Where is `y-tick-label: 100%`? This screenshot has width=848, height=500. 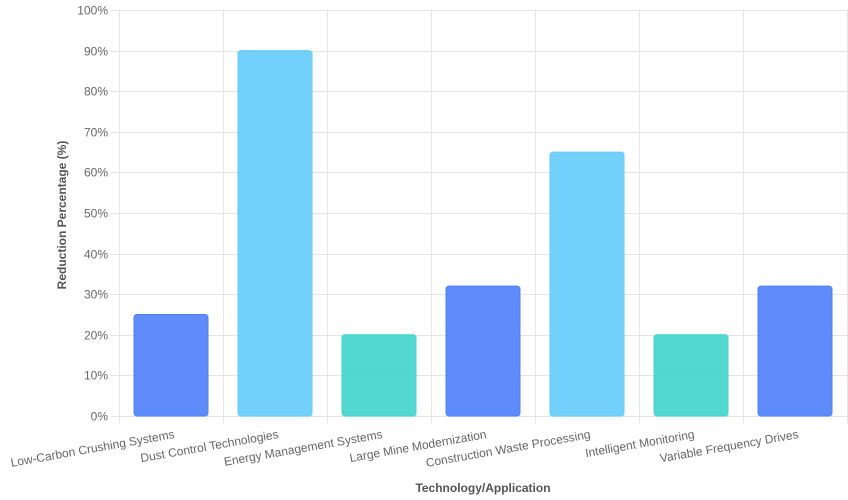
y-tick-label: 100% is located at coordinates (92, 11).